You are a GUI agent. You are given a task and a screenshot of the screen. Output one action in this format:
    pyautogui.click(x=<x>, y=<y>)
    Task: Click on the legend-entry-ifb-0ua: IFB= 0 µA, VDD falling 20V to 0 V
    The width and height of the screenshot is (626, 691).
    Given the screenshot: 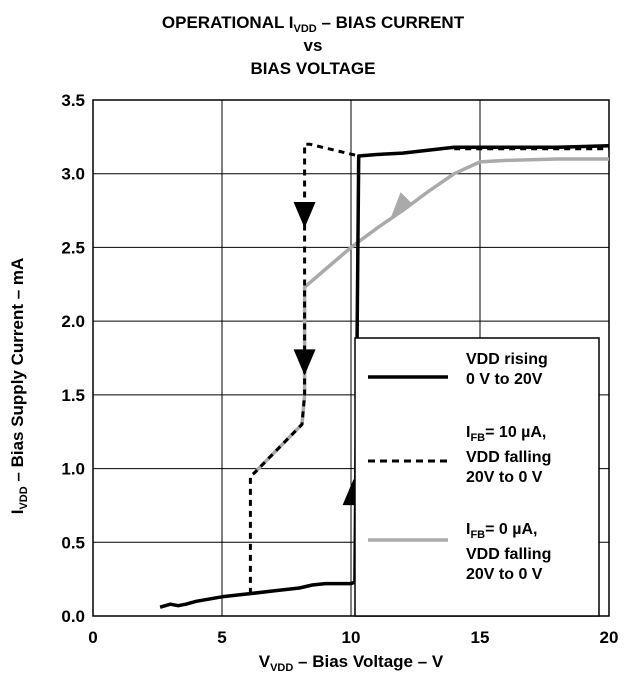 What is the action you would take?
    pyautogui.click(x=509, y=552)
    